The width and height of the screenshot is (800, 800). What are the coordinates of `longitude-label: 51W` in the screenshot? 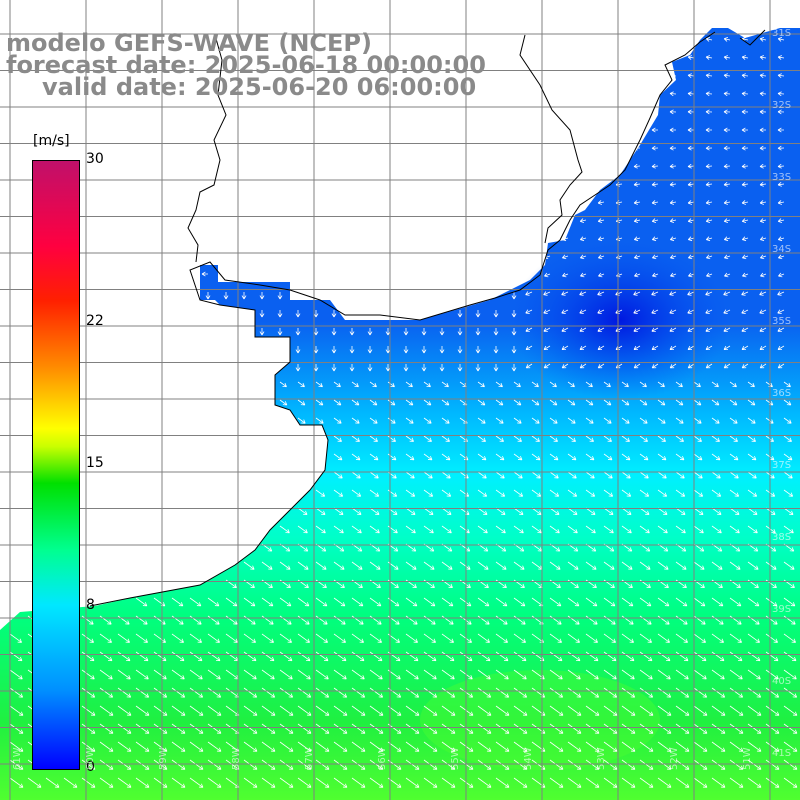 It's located at (747, 758).